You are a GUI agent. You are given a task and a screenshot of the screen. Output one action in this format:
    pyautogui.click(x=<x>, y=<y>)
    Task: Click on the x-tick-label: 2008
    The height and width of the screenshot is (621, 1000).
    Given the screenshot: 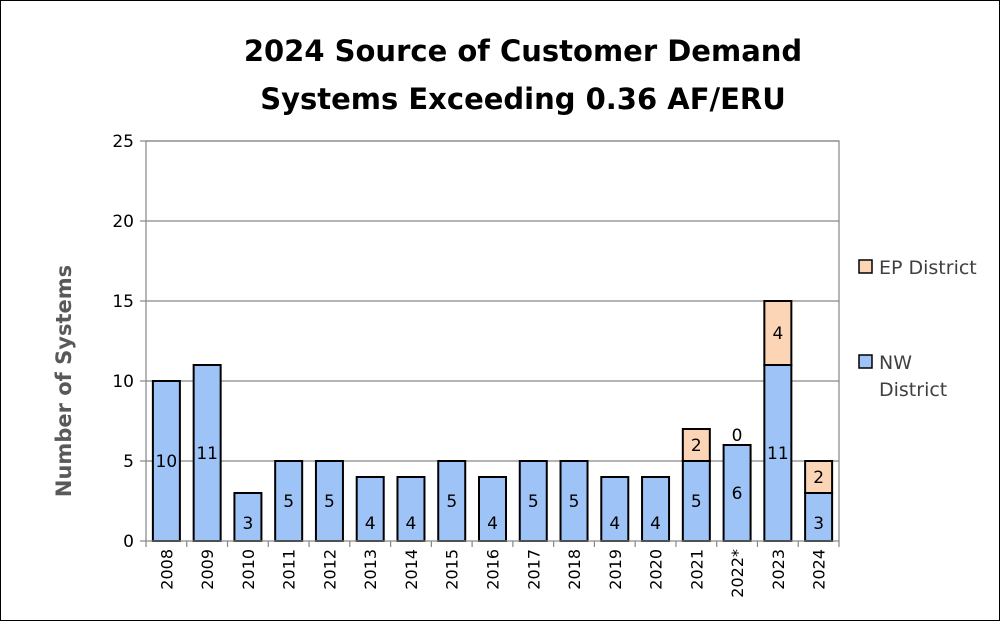 What is the action you would take?
    pyautogui.click(x=166, y=569)
    